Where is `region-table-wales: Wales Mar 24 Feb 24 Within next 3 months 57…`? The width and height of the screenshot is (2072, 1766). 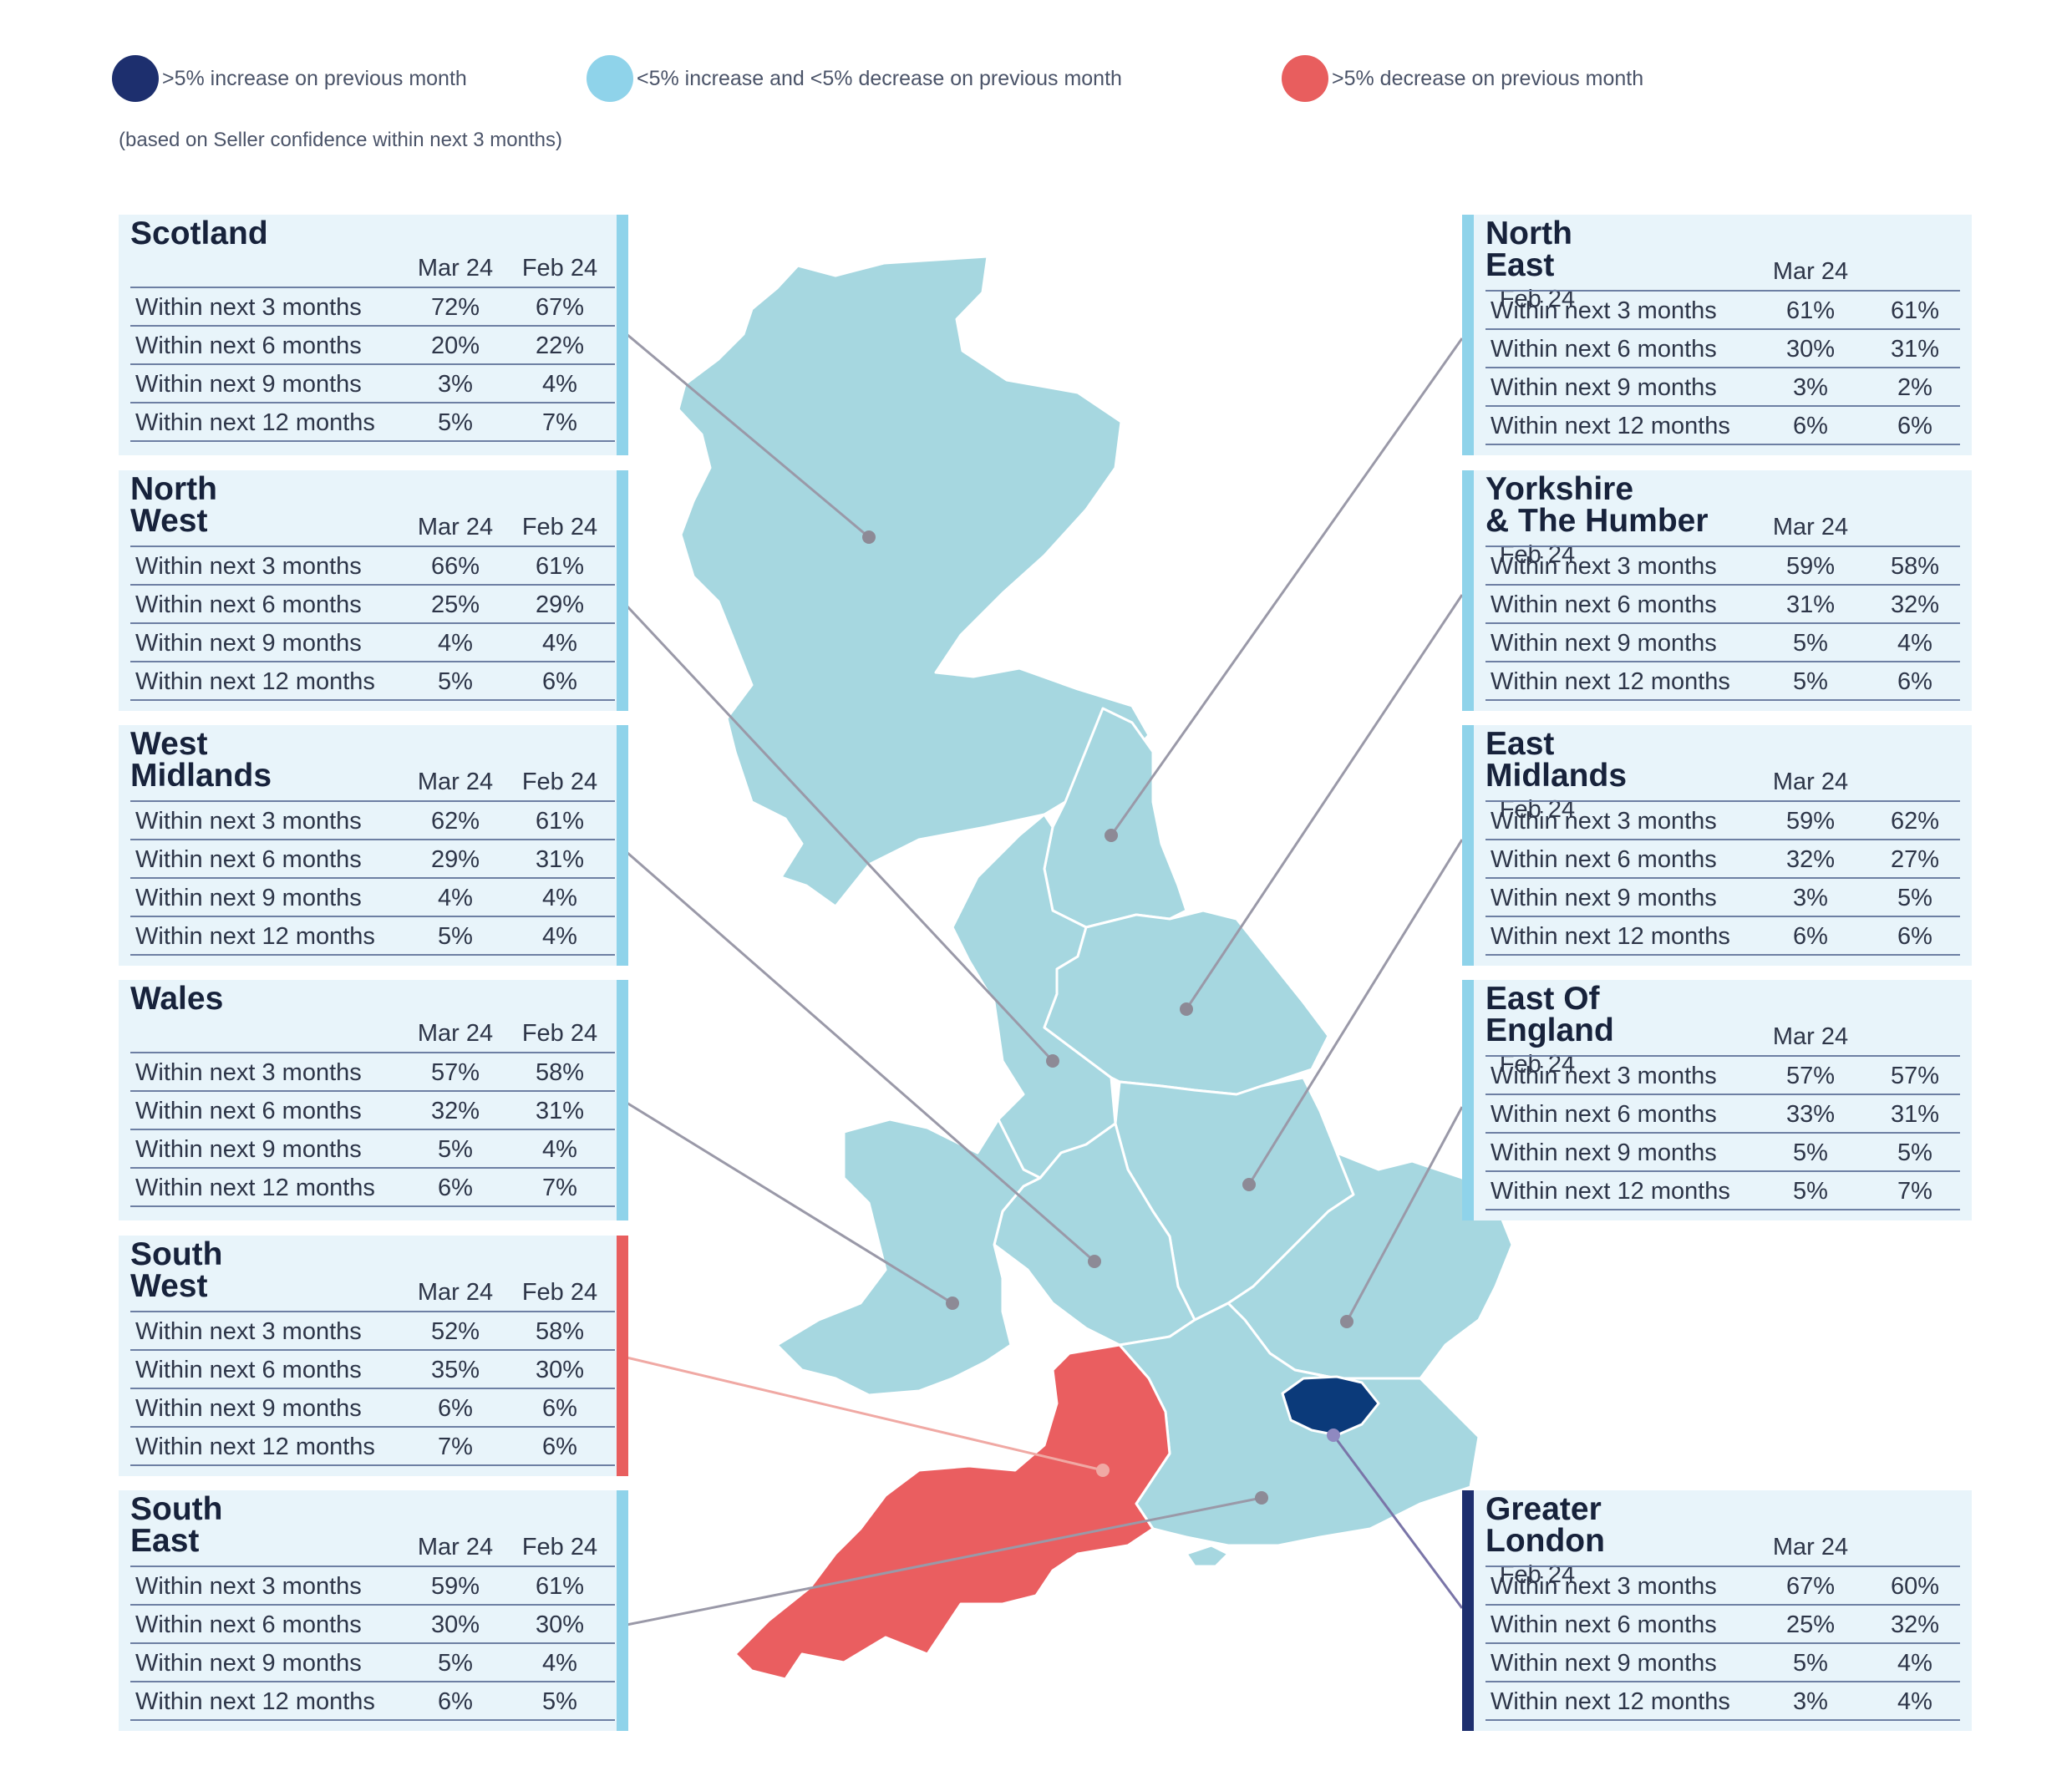
region-table-wales: Wales Mar 24 Feb 24 Within next 3 months 57… is located at coordinates (373, 1100).